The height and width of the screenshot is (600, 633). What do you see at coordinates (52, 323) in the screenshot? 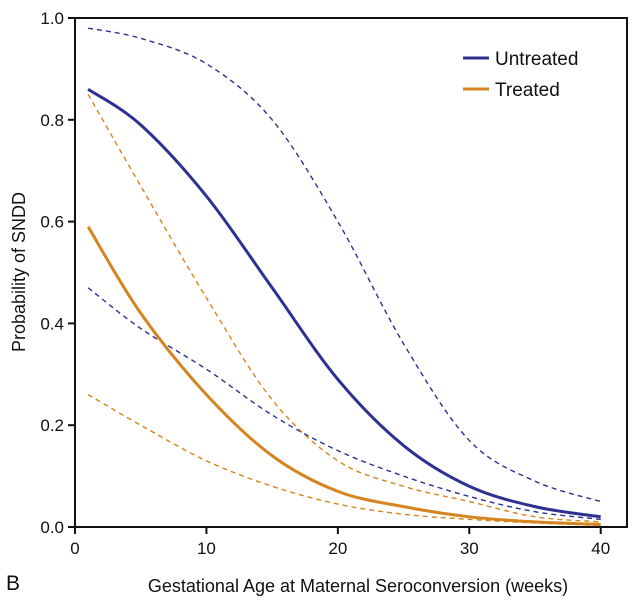
I see `y-tick-label: 0.4` at bounding box center [52, 323].